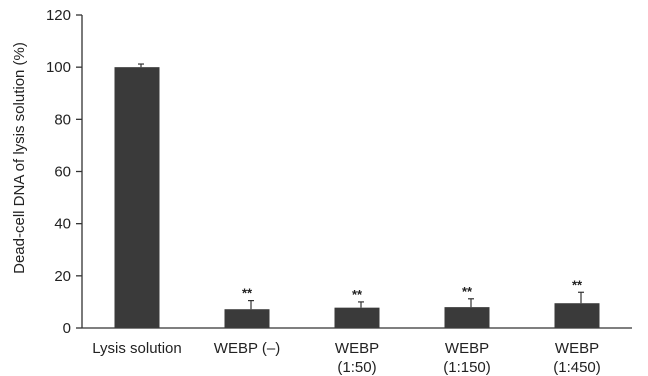  What do you see at coordinates (467, 367) in the screenshot?
I see `category-label: (1:150)` at bounding box center [467, 367].